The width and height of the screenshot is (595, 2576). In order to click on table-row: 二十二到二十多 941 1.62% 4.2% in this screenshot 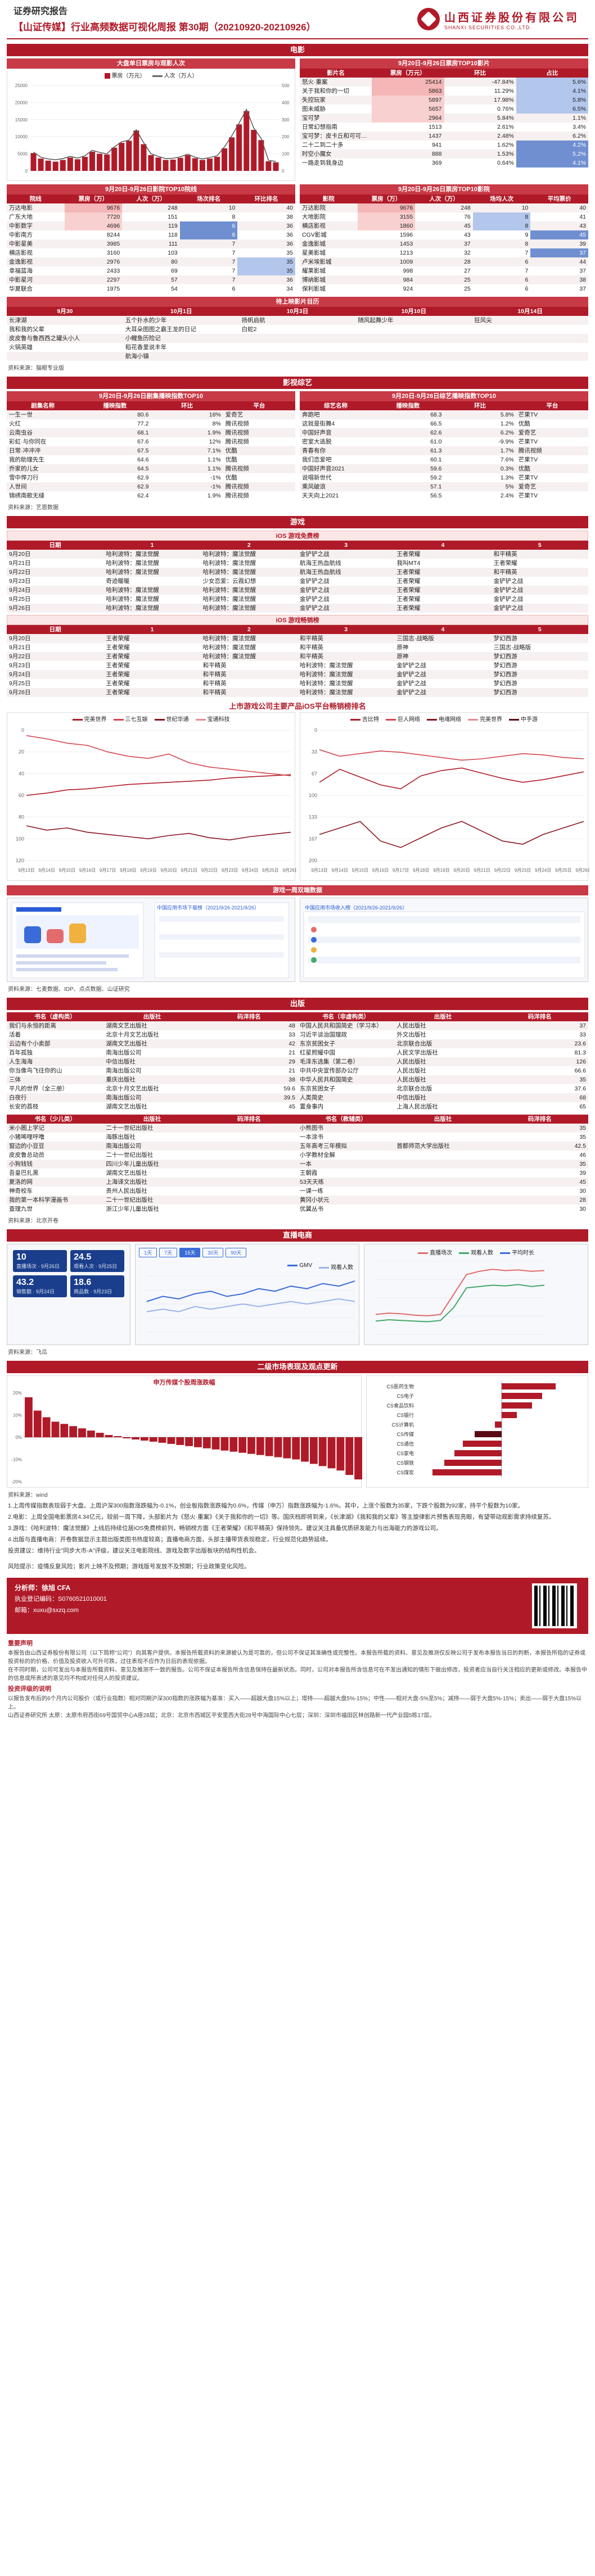, I will do `click(444, 145)`.